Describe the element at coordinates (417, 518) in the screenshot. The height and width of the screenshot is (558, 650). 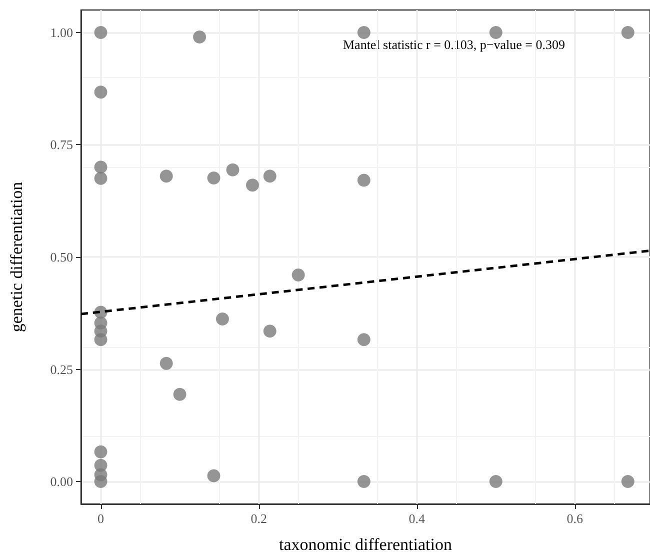
I see `x-tick-label: 0.4` at that location.